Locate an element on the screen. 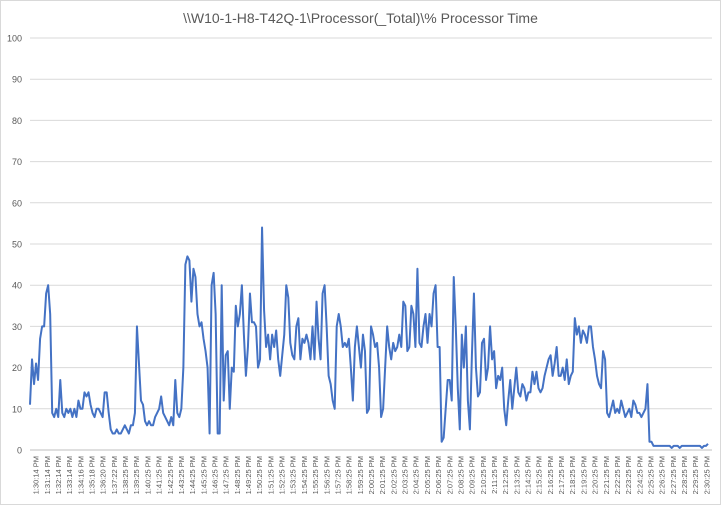 The image size is (721, 505). x-tick-label: 2:05:25 PM is located at coordinates (427, 475).